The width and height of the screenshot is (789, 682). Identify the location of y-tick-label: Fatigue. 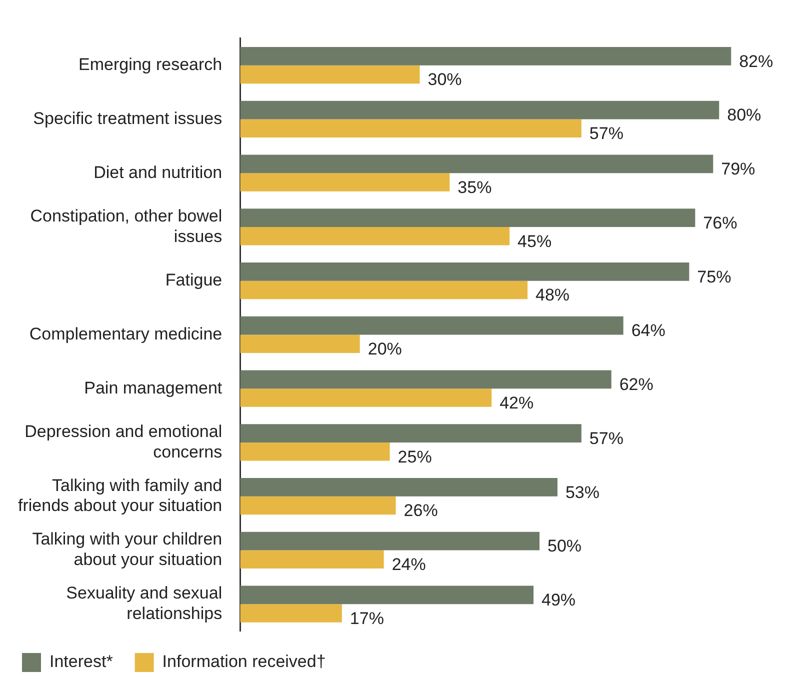
(193, 280).